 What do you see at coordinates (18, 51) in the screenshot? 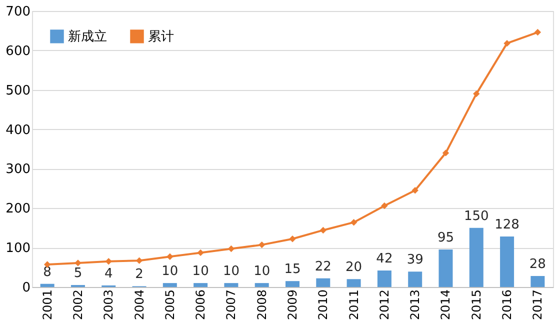
I see `y-tick-label: 600` at bounding box center [18, 51].